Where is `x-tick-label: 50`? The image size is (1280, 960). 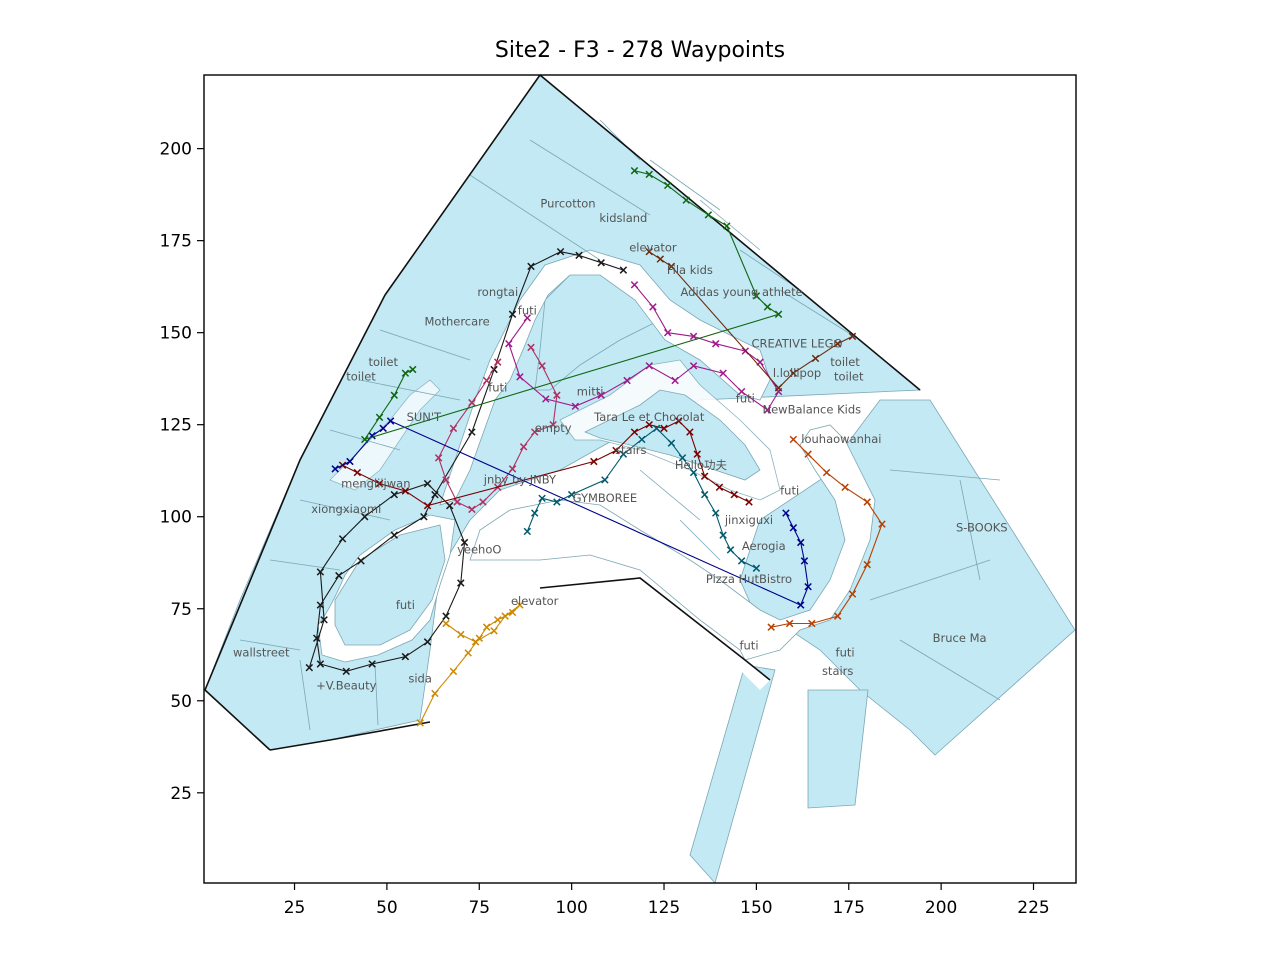
x-tick-label: 50 is located at coordinates (387, 908).